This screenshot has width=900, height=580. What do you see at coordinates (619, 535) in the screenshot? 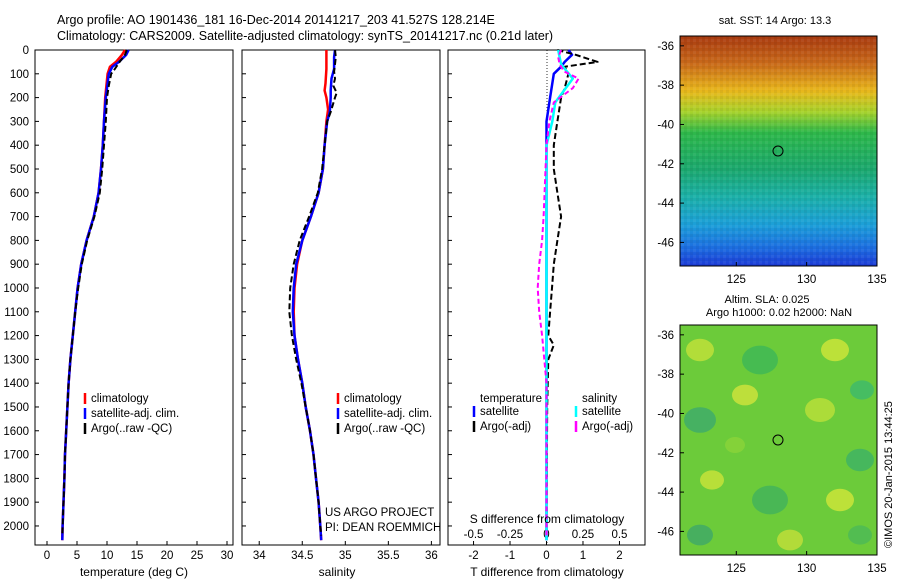
I see `s-tick-label: 0.5` at bounding box center [619, 535].